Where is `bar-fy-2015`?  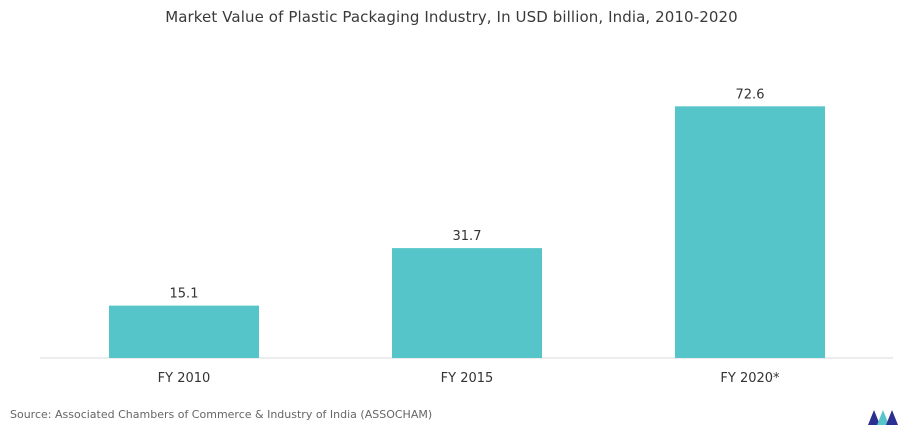 bar-fy-2015 is located at coordinates (467, 303).